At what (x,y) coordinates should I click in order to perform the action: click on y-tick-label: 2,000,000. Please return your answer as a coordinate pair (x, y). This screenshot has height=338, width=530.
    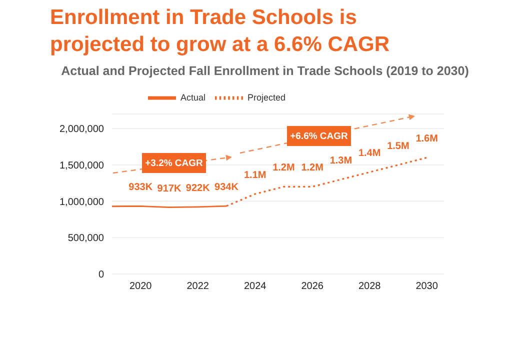
    Looking at the image, I should click on (82, 130).